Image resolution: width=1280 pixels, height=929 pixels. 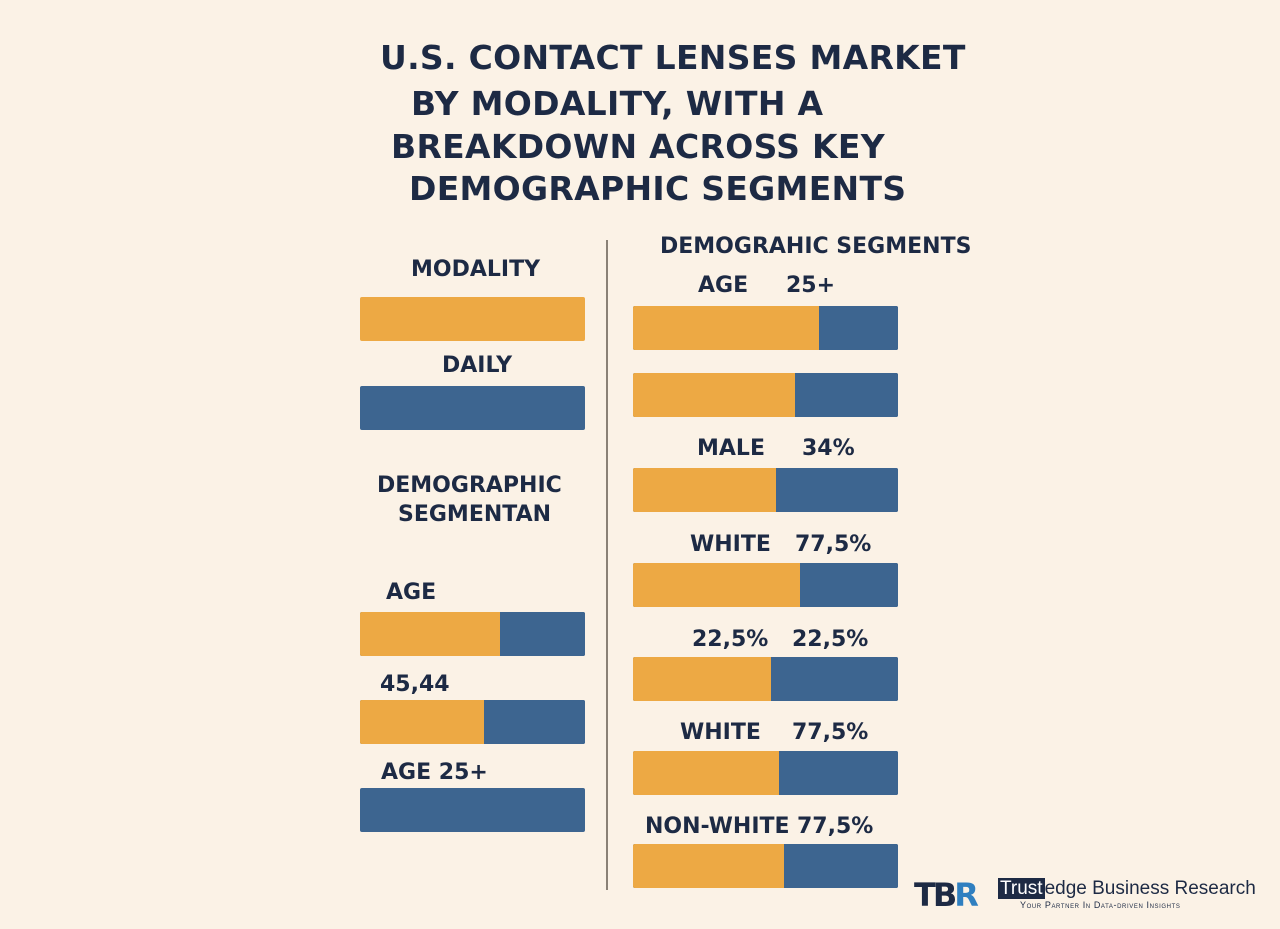 I want to click on left-label-4544: 45,44, so click(x=415, y=684).